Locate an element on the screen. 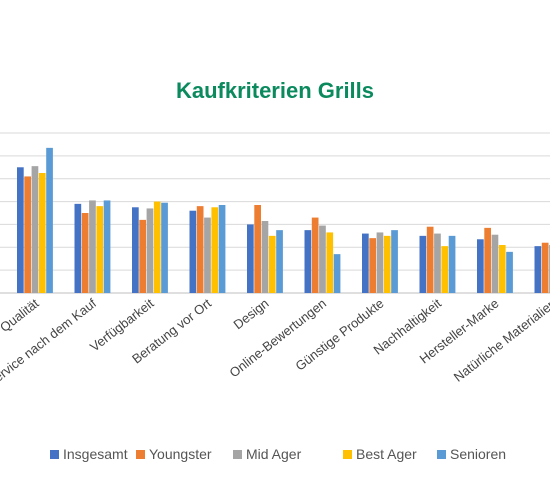 The image size is (550, 480). legend-label: Insgesamt is located at coordinates (95, 454).